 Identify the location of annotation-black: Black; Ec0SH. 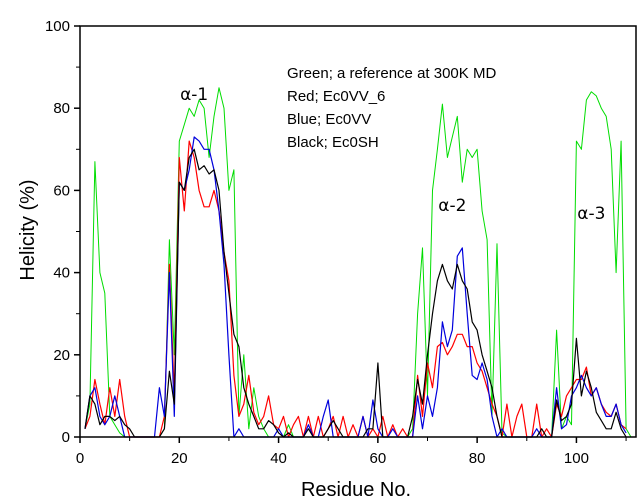
(333, 142).